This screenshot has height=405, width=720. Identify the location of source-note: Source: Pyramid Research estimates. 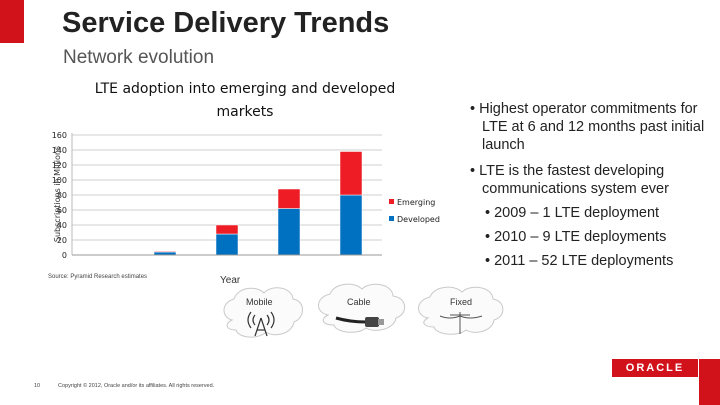
(98, 277).